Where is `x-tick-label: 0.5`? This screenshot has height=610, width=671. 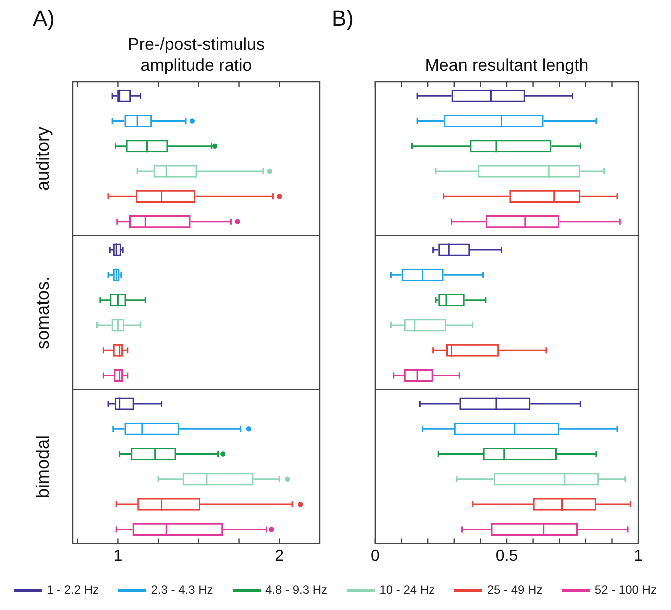
x-tick-label: 0.5 is located at coordinates (507, 556).